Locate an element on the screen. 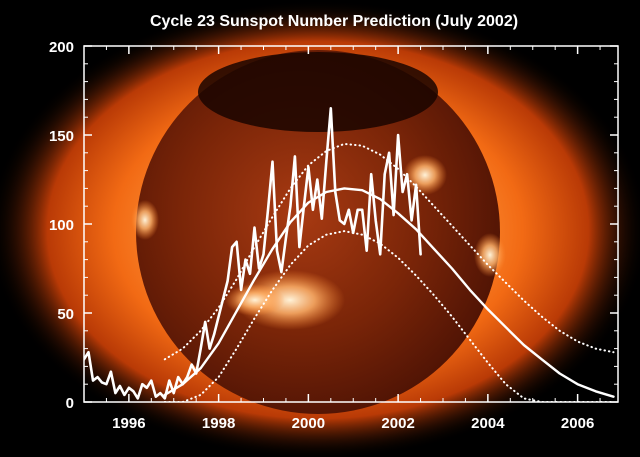 The image size is (640, 457). y-tick-label: 200 is located at coordinates (61, 47).